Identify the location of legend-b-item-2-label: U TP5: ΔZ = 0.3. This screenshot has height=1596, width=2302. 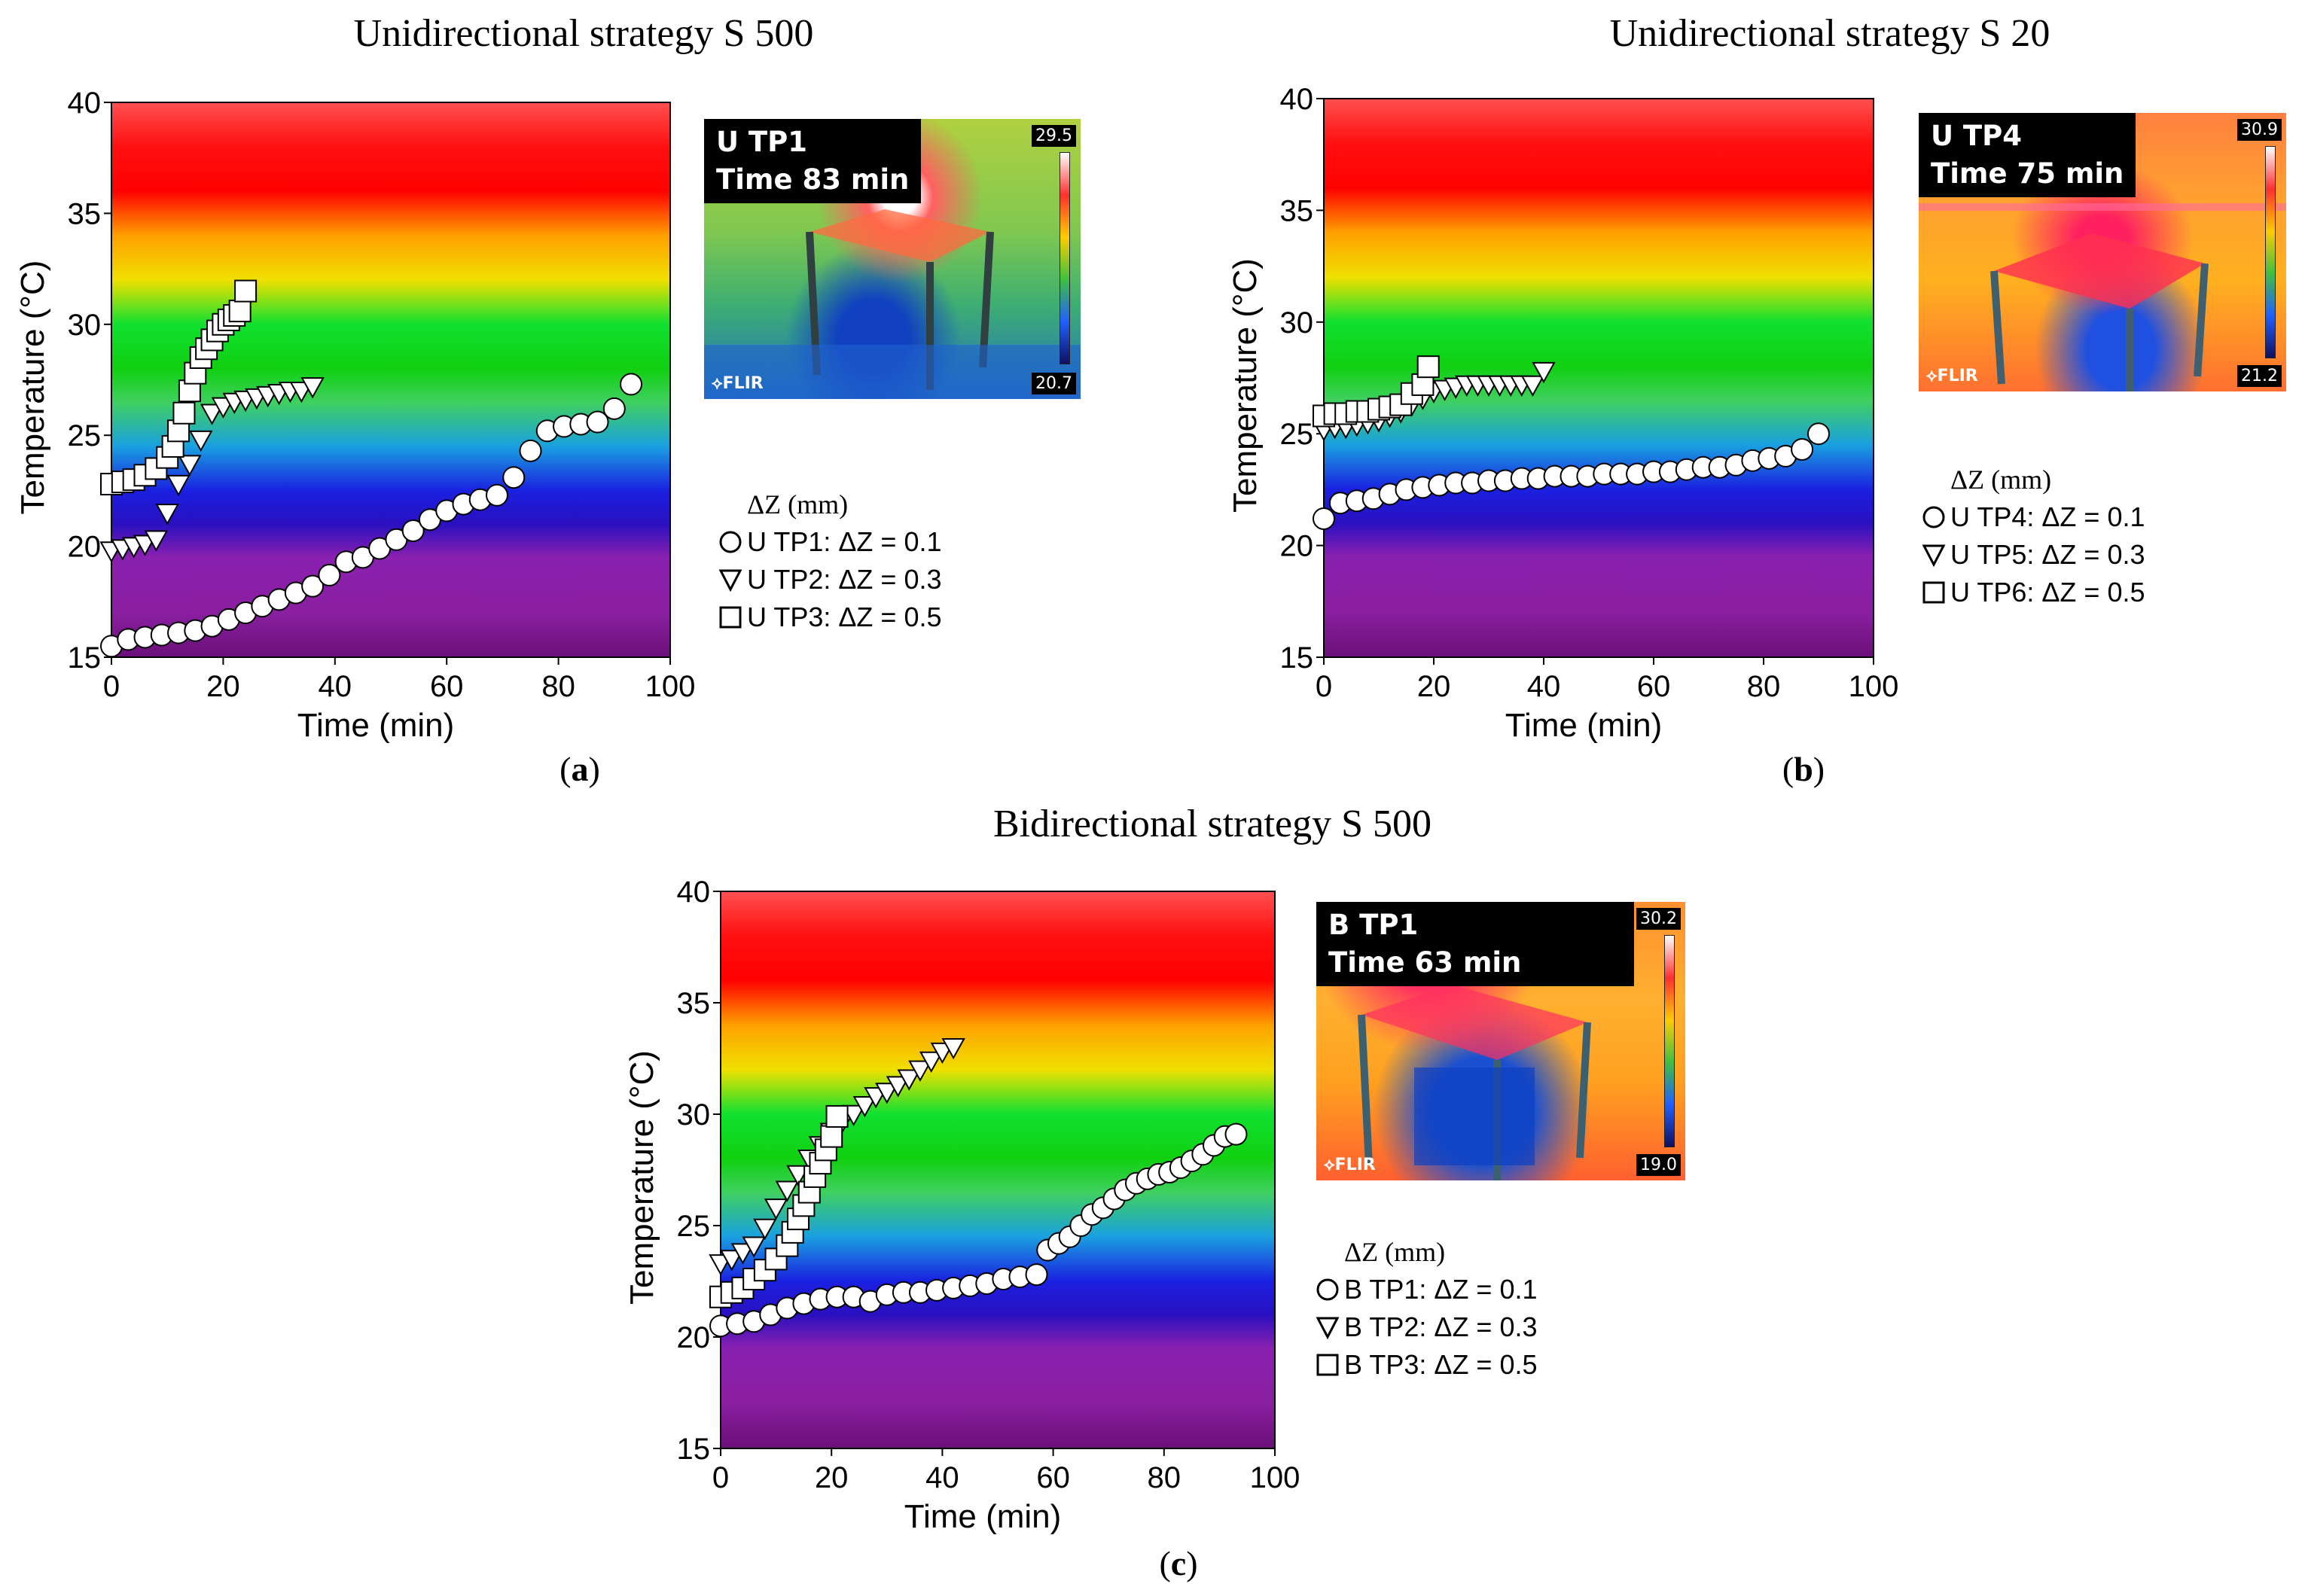
(2047, 554).